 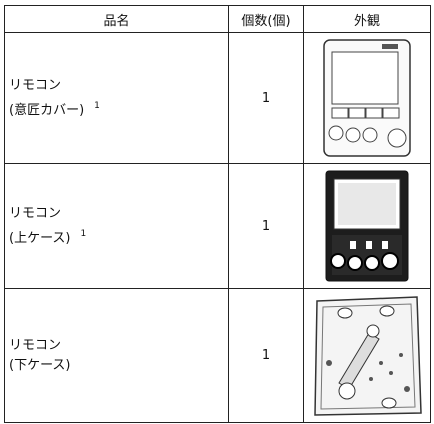 I want to click on remote-cover-image, so click(x=367, y=98).